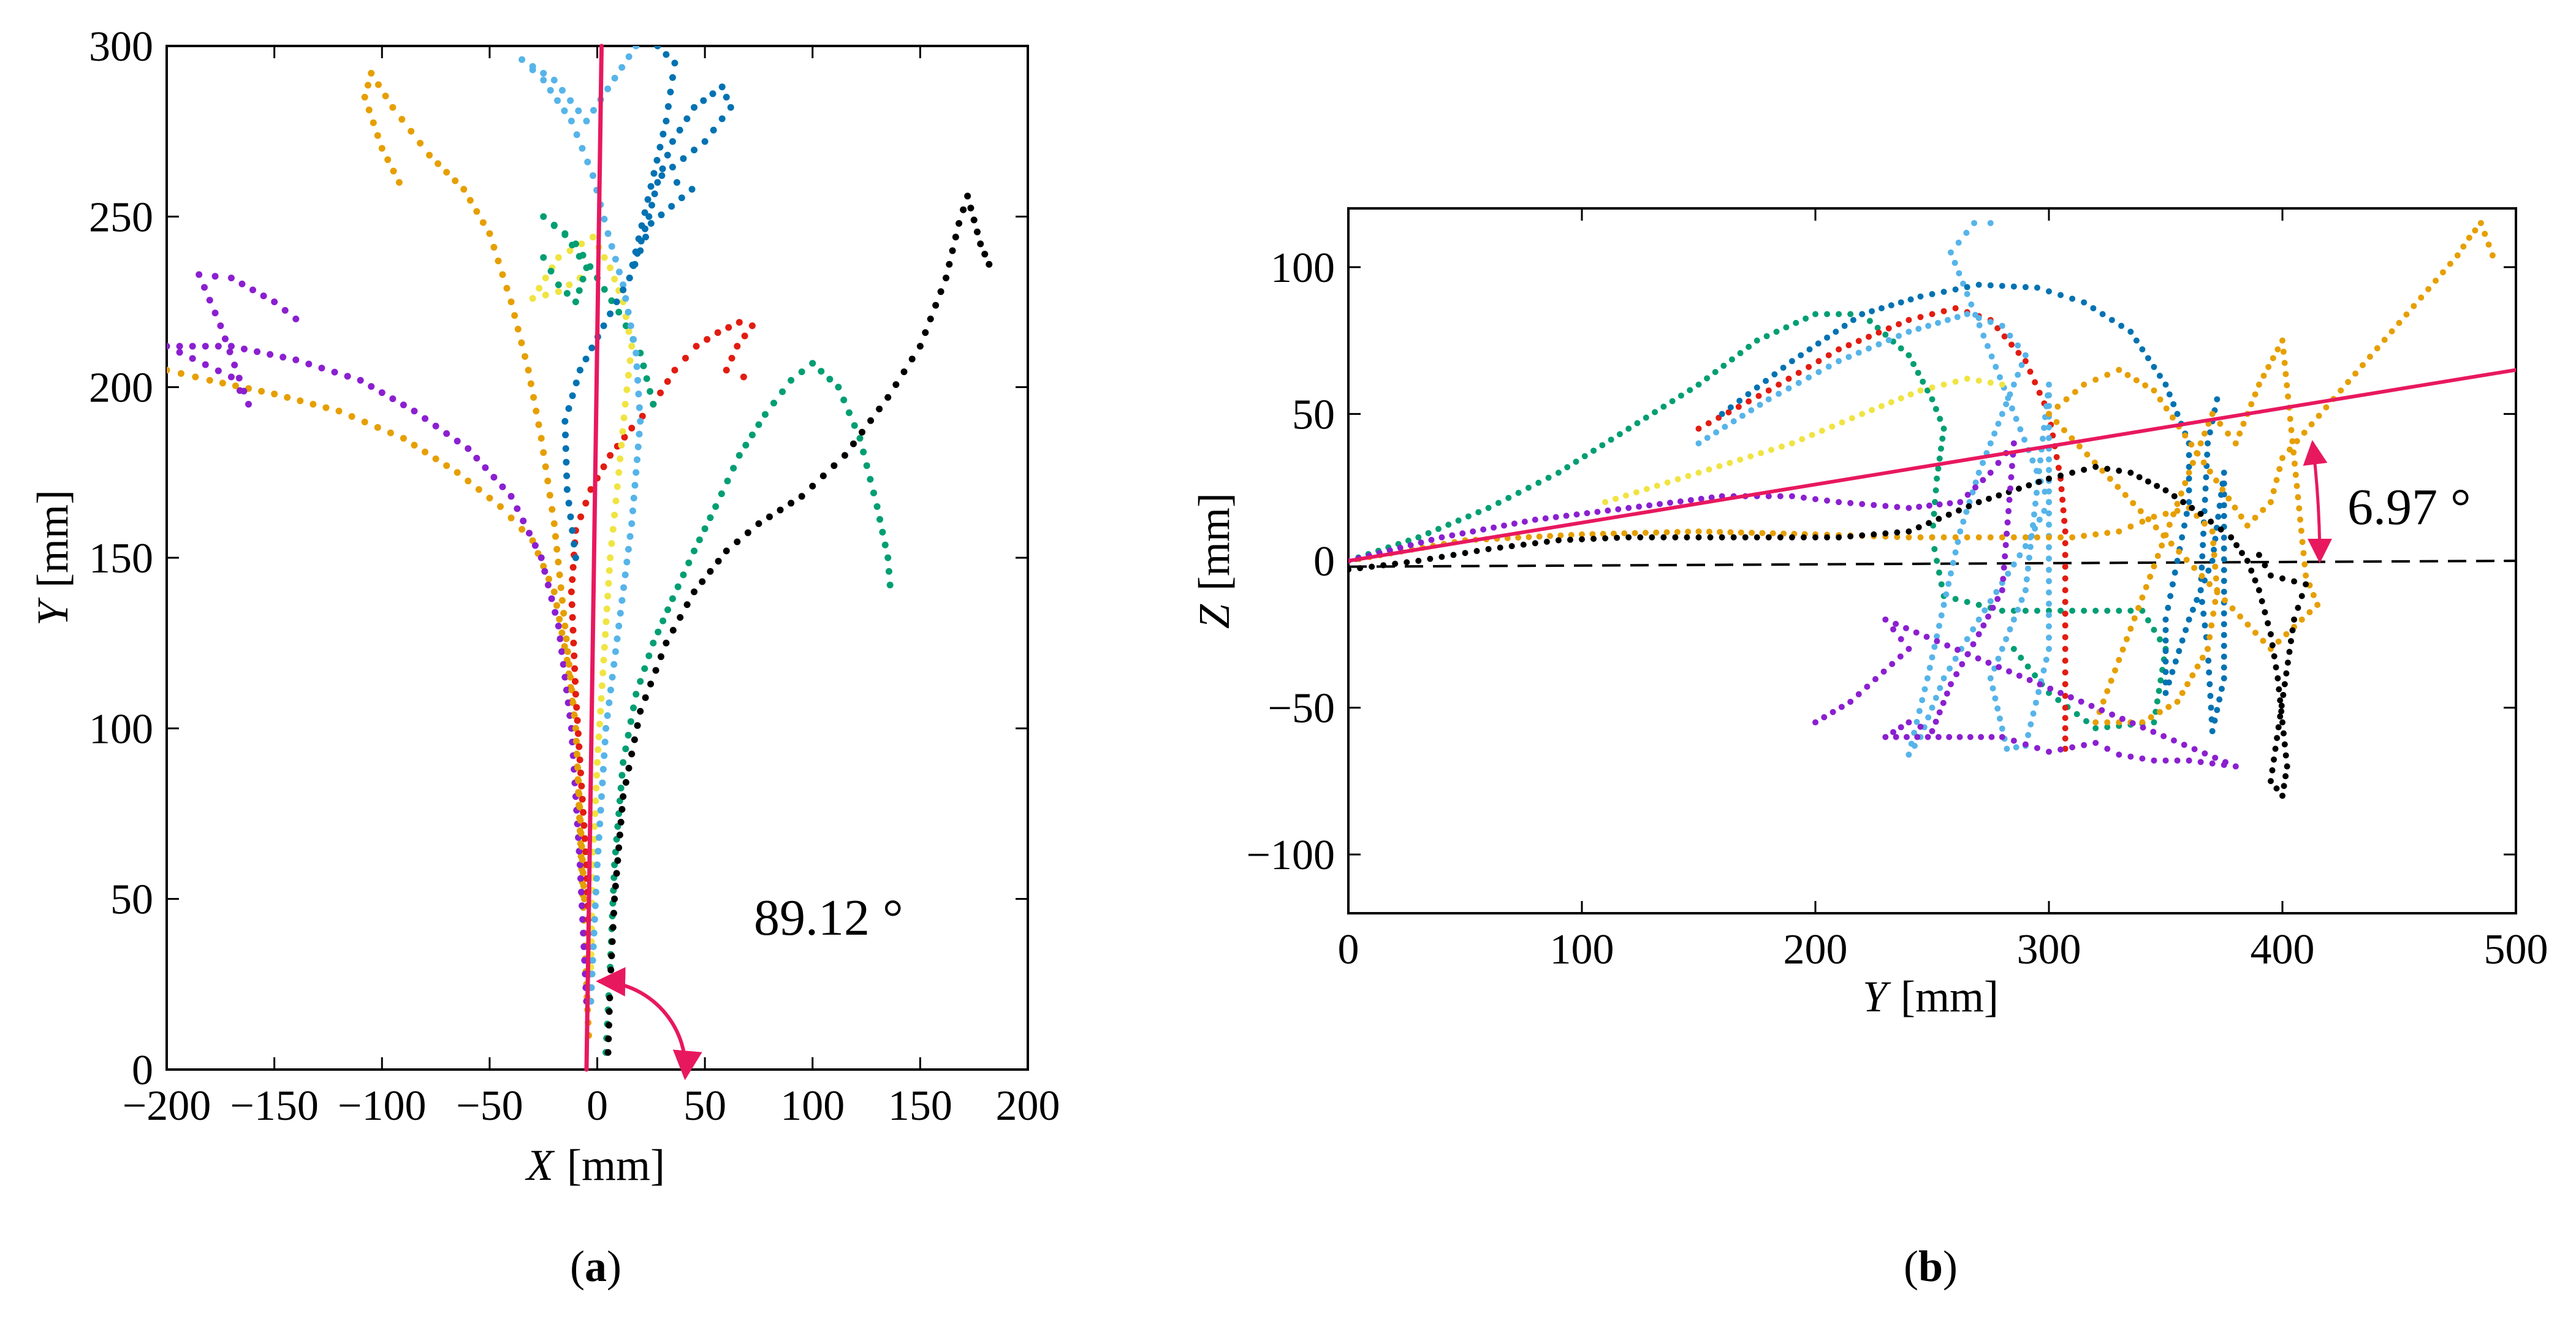 This screenshot has width=2576, height=1319. Describe the element at coordinates (647, 303) in the screenshot. I see `series-blue` at that location.